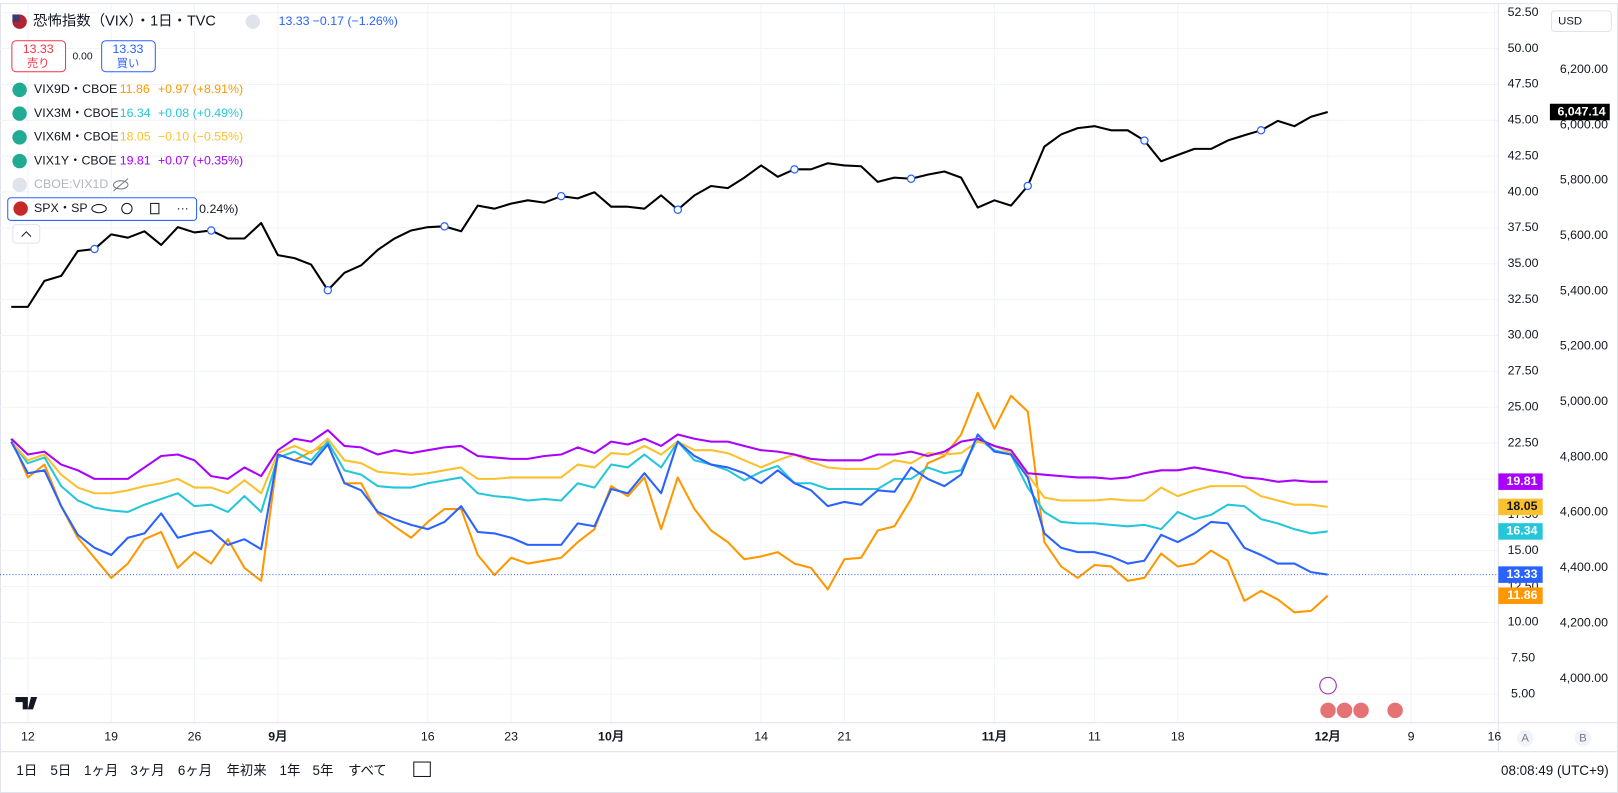 Image resolution: width=1618 pixels, height=793 pixels. What do you see at coordinates (1523, 48) in the screenshot?
I see `y-tick-label: 50.00` at bounding box center [1523, 48].